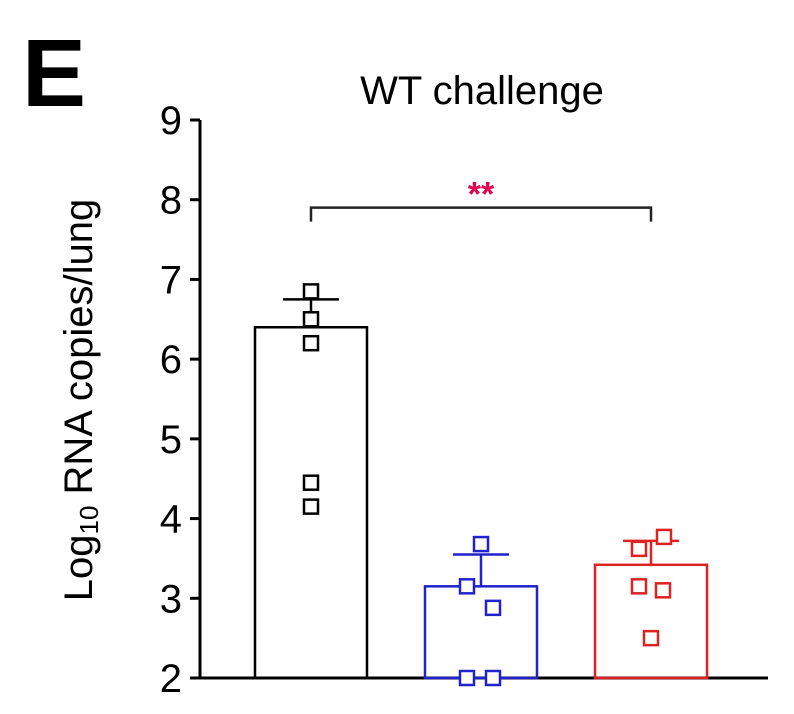 The height and width of the screenshot is (714, 794). I want to click on panel-label: E, so click(54, 73).